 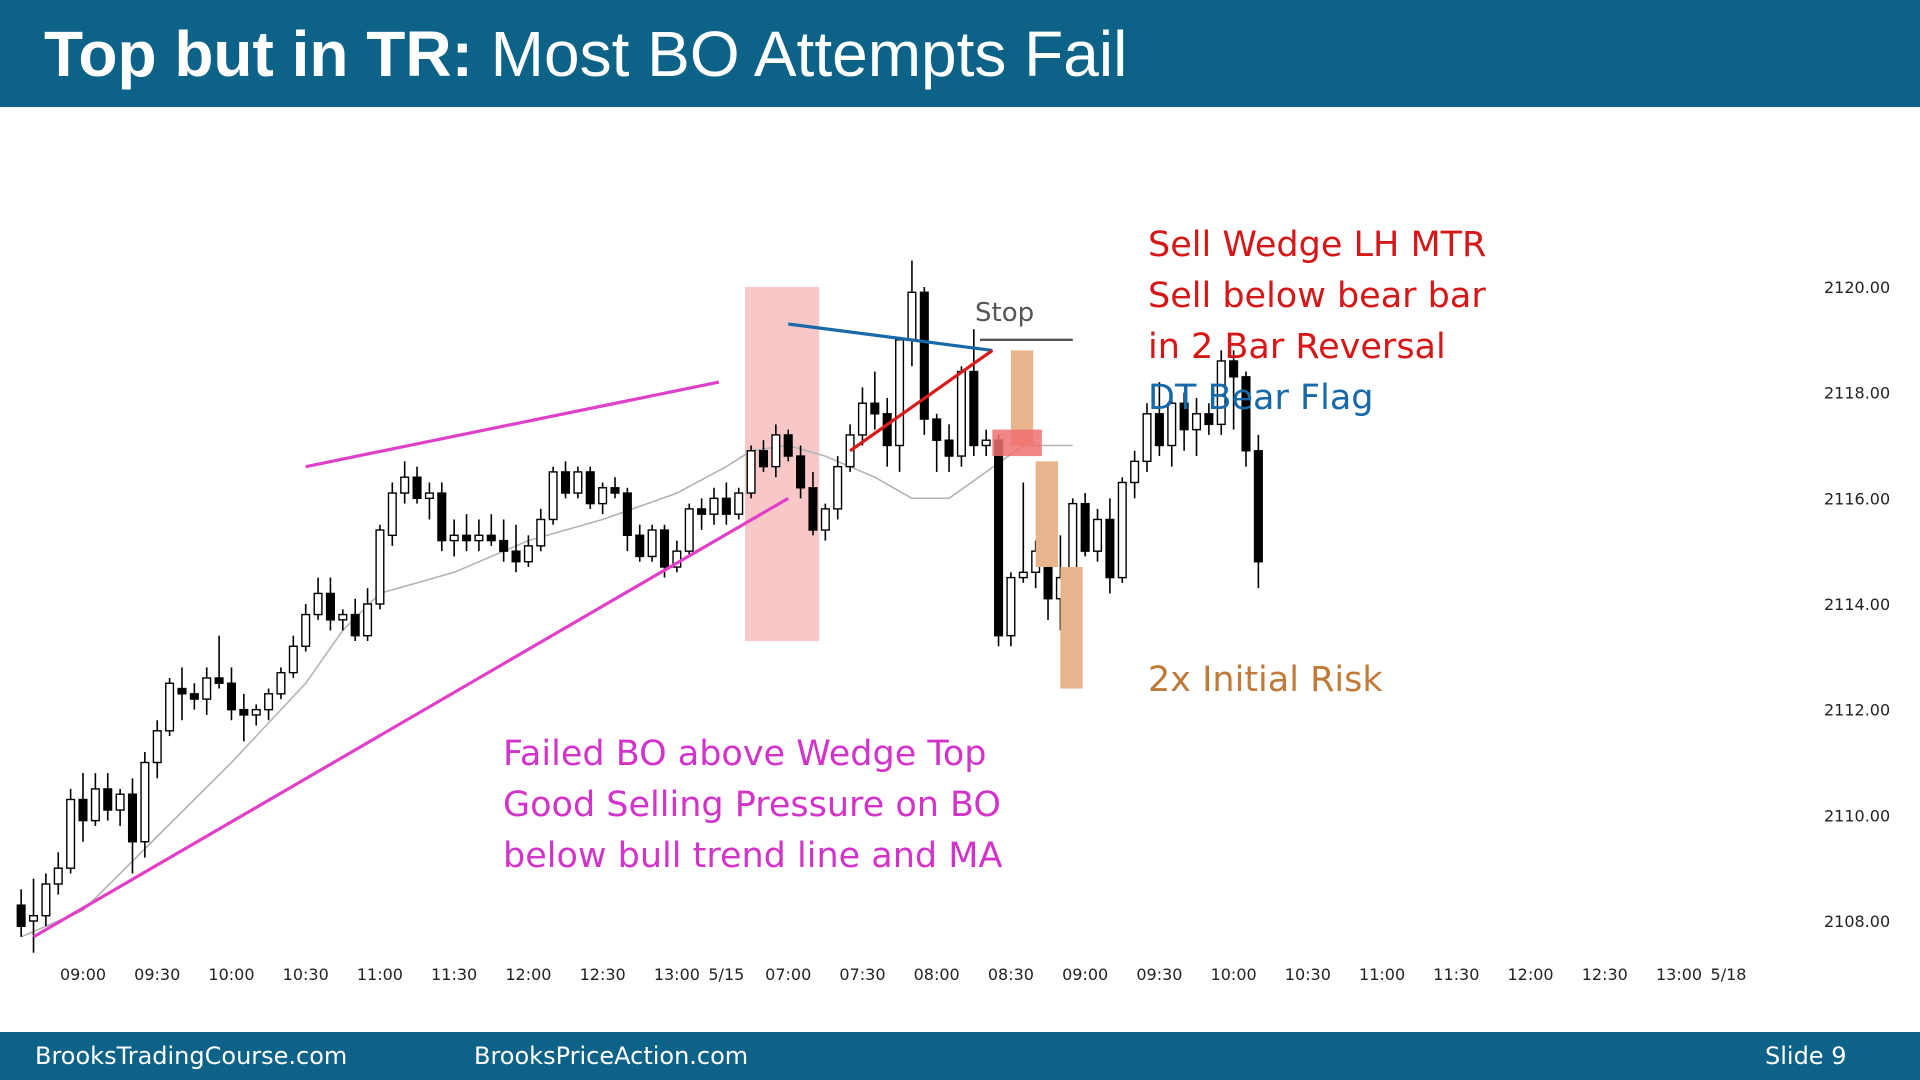 I want to click on lower-high-line, so click(x=890, y=337).